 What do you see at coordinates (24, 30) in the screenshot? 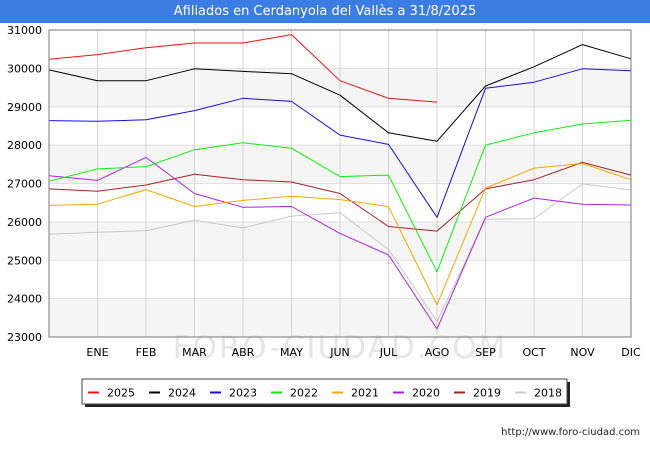
I see `y-tick-label: 31000` at bounding box center [24, 30].